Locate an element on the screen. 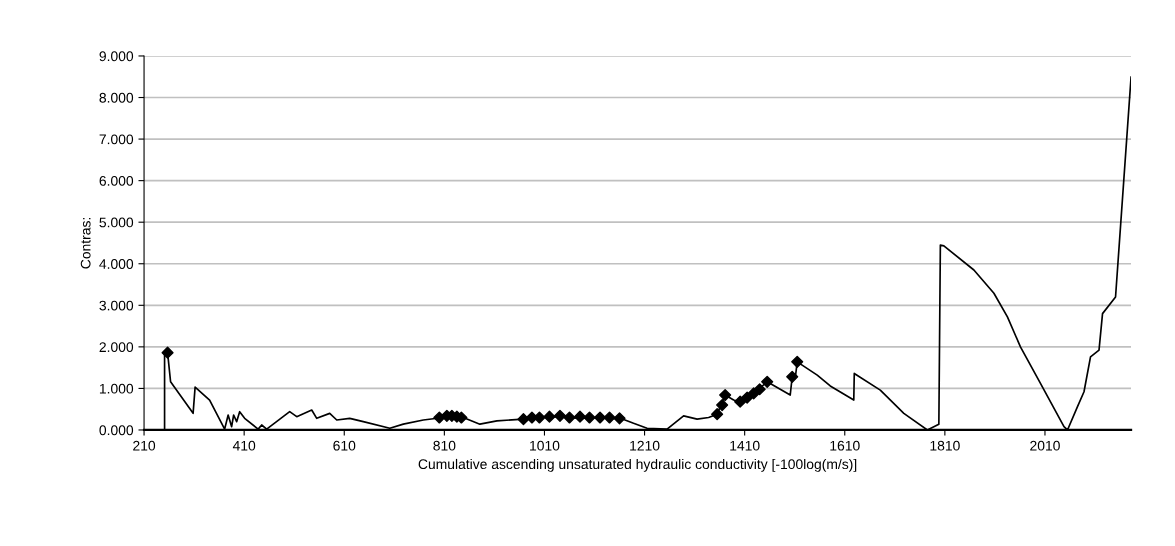 Image resolution: width=1175 pixels, height=546 pixels. x-tick-label: 1010 is located at coordinates (545, 445).